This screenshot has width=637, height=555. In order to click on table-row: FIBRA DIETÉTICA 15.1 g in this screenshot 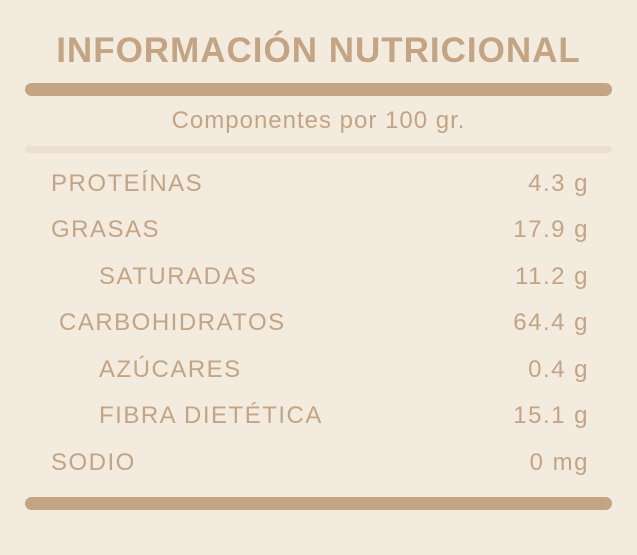, I will do `click(320, 416)`.